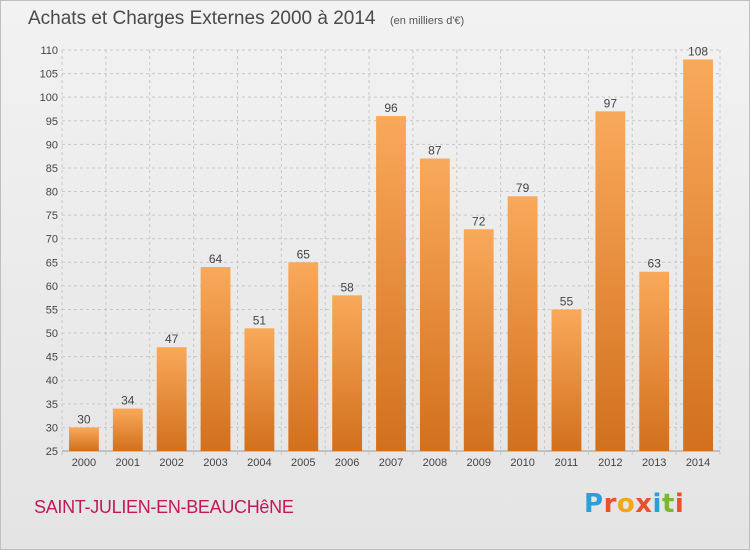 This screenshot has height=550, width=750. I want to click on y-tick-label: 55, so click(52, 310).